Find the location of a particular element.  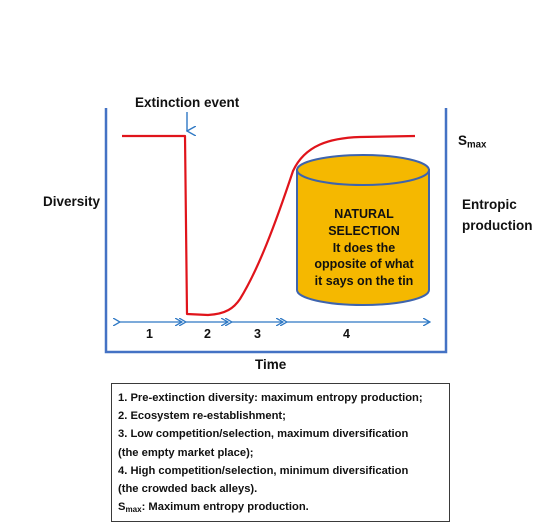

legend-smax-rest: : Maximum entropy production. is located at coordinates (225, 507).